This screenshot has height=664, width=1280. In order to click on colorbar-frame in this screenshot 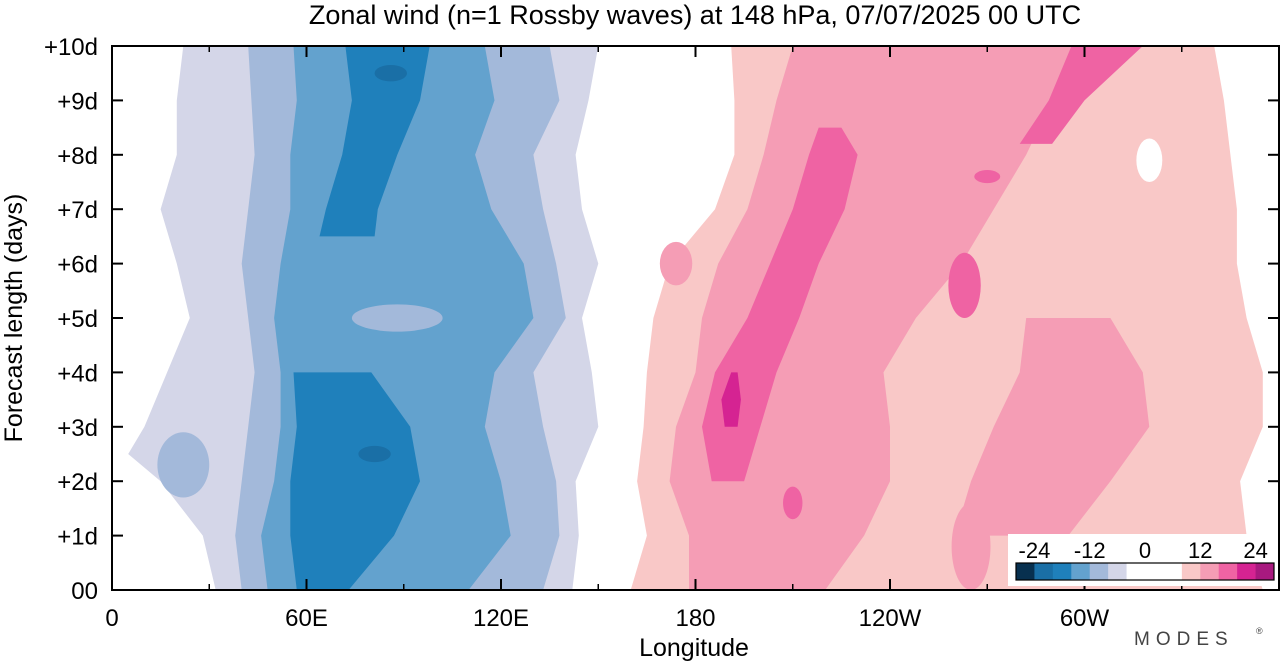, I will do `click(1145, 571)`.